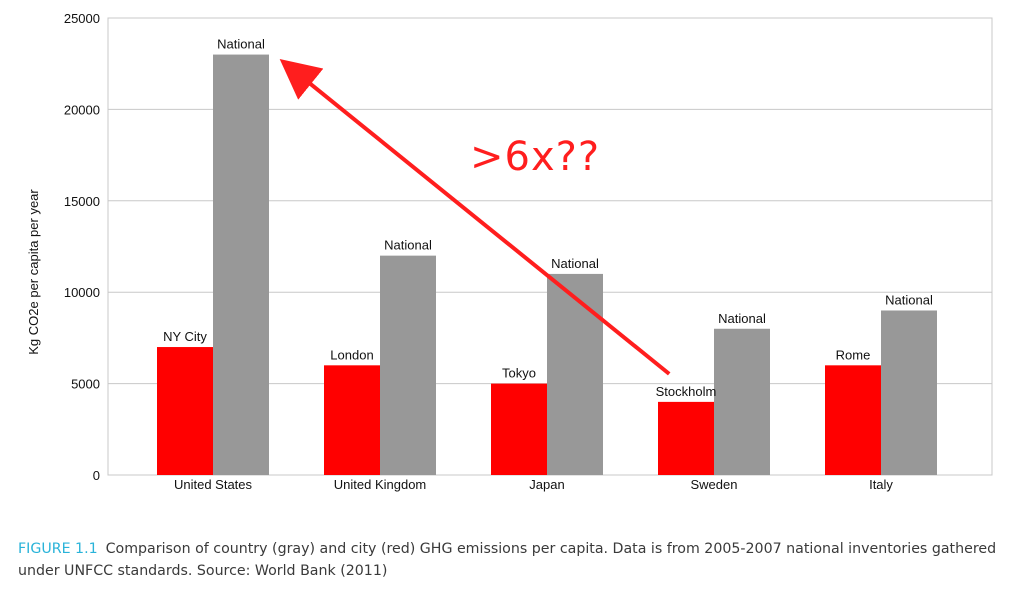  What do you see at coordinates (519, 373) in the screenshot?
I see `city-bar-label: Tokyo` at bounding box center [519, 373].